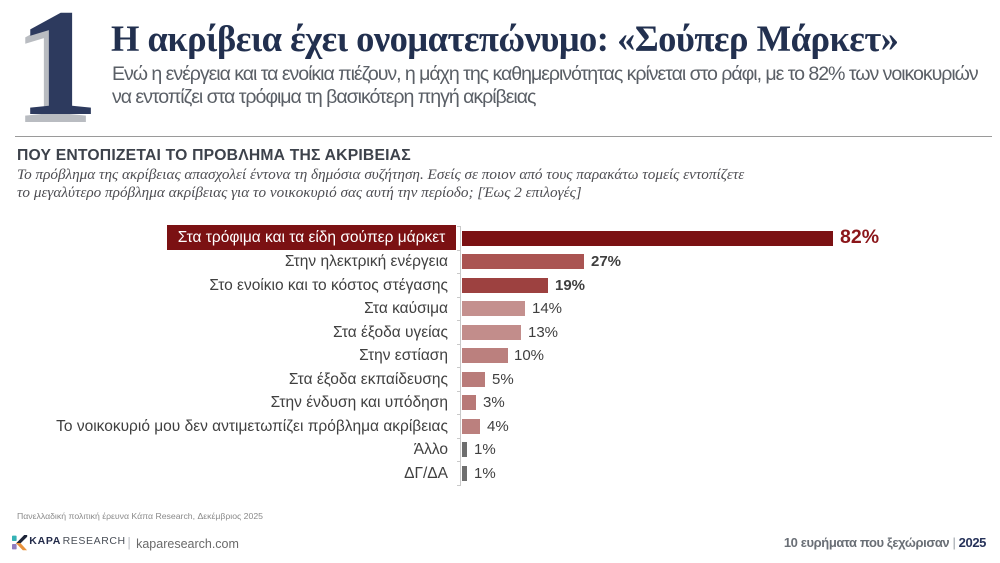 This screenshot has height=563, width=1000. I want to click on svg-text: RESEARCH, so click(94, 541).